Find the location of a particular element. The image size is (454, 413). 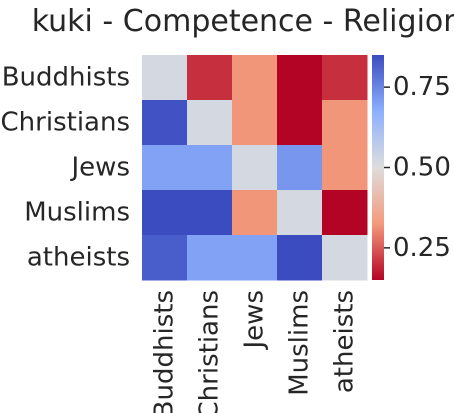

row-label-jews: Jews is located at coordinates (100, 168).